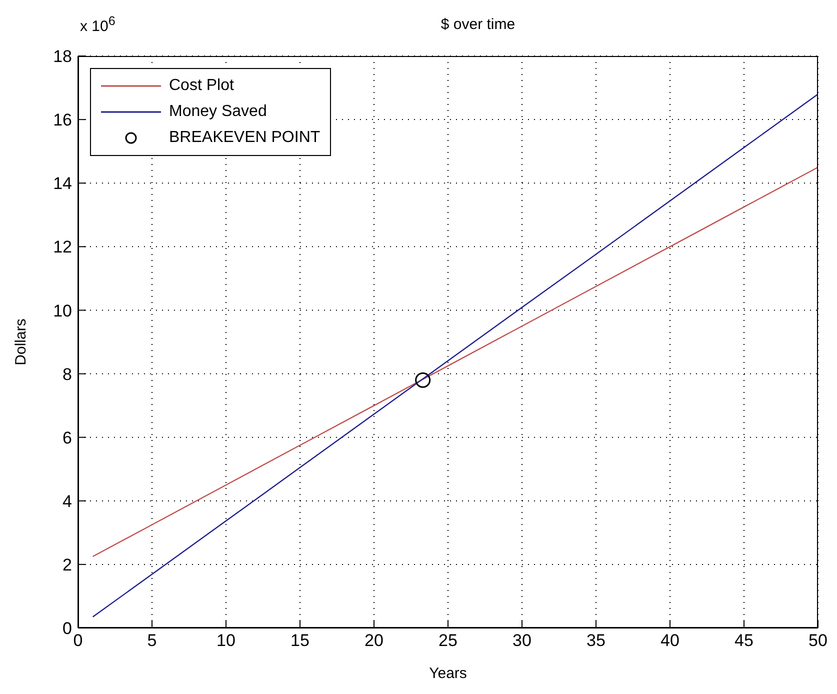  What do you see at coordinates (596, 640) in the screenshot?
I see `x-tick-label: 35` at bounding box center [596, 640].